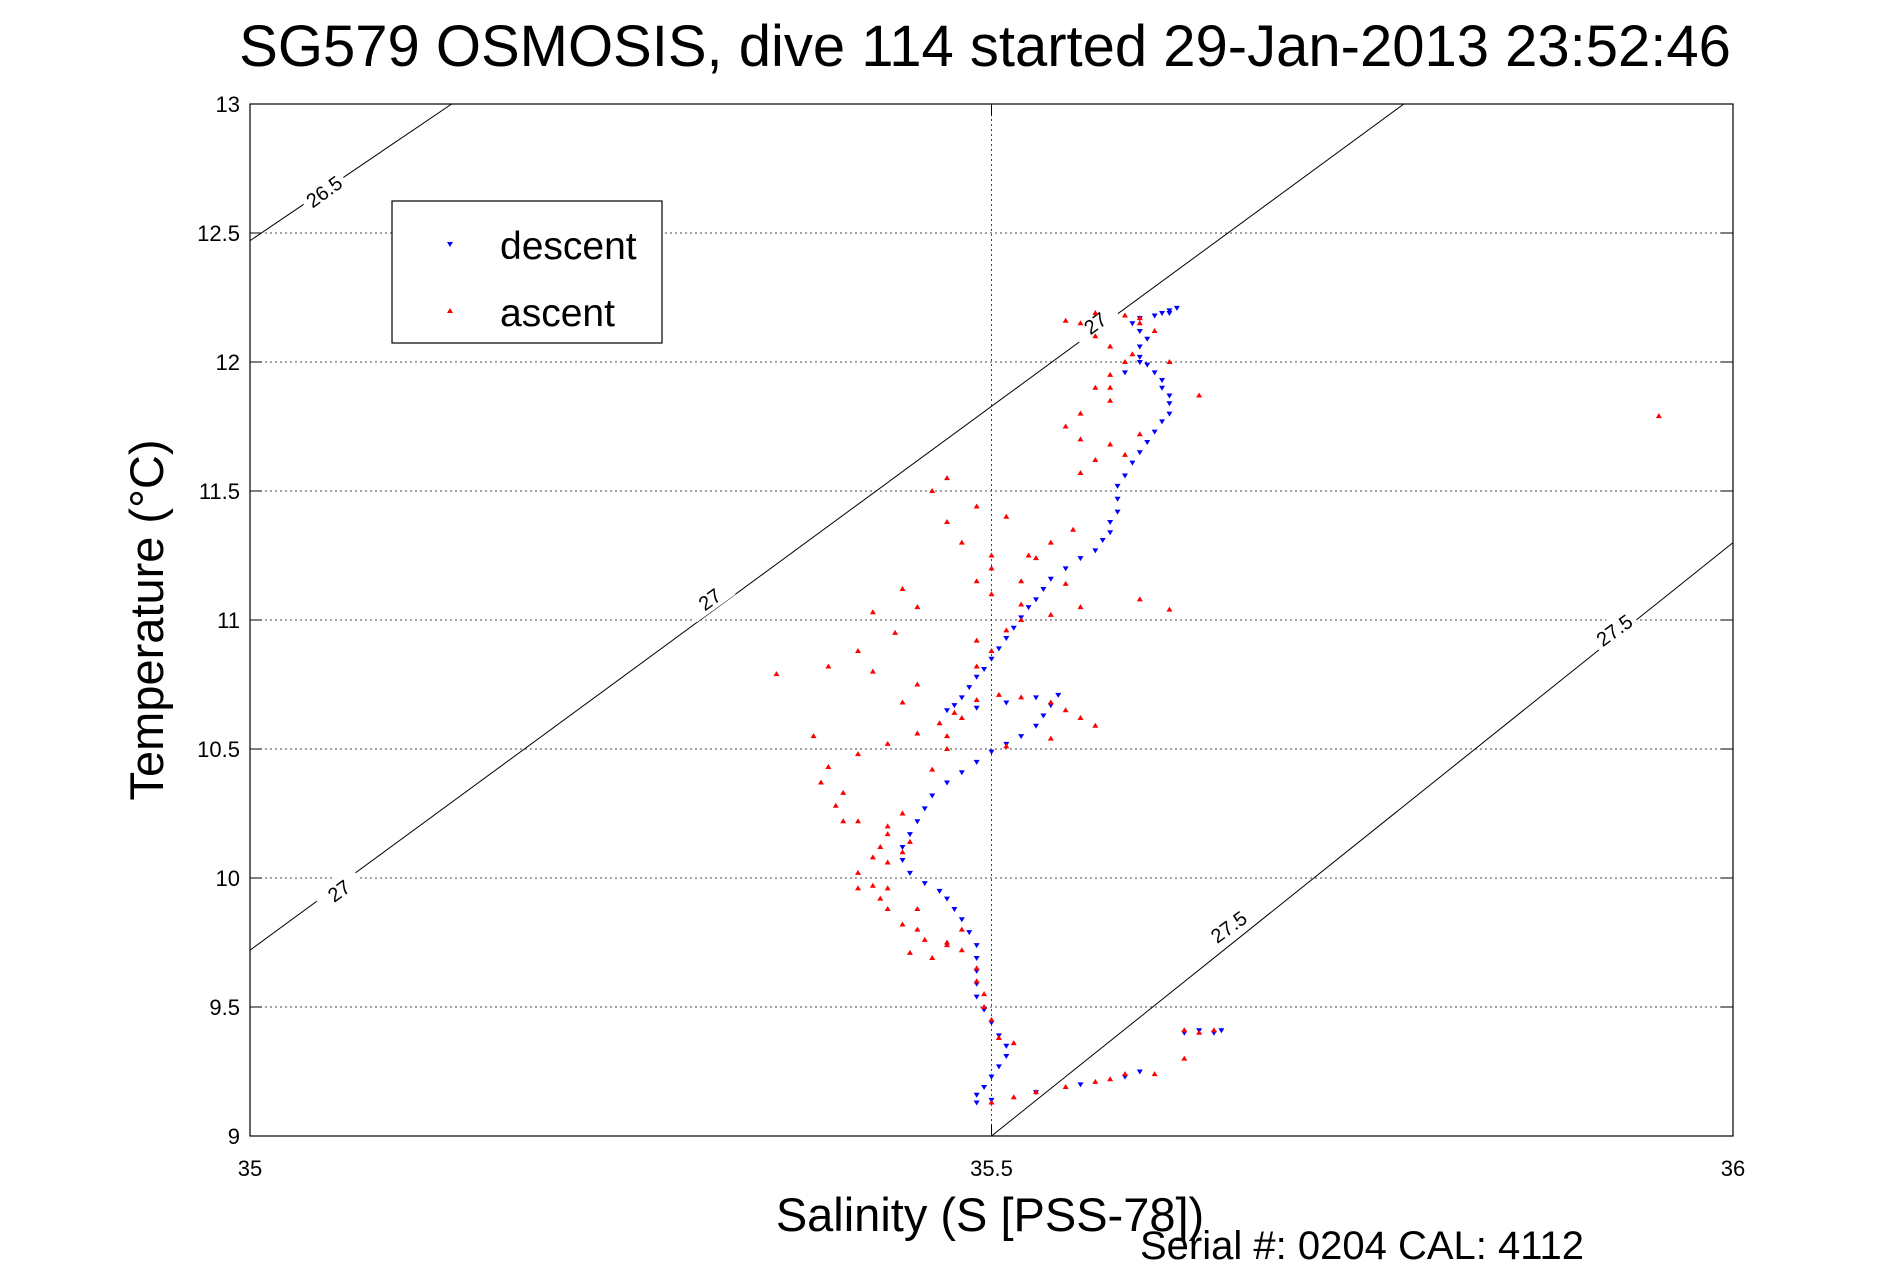  What do you see at coordinates (450, 244) in the screenshot?
I see `legend-descent-marker` at bounding box center [450, 244].